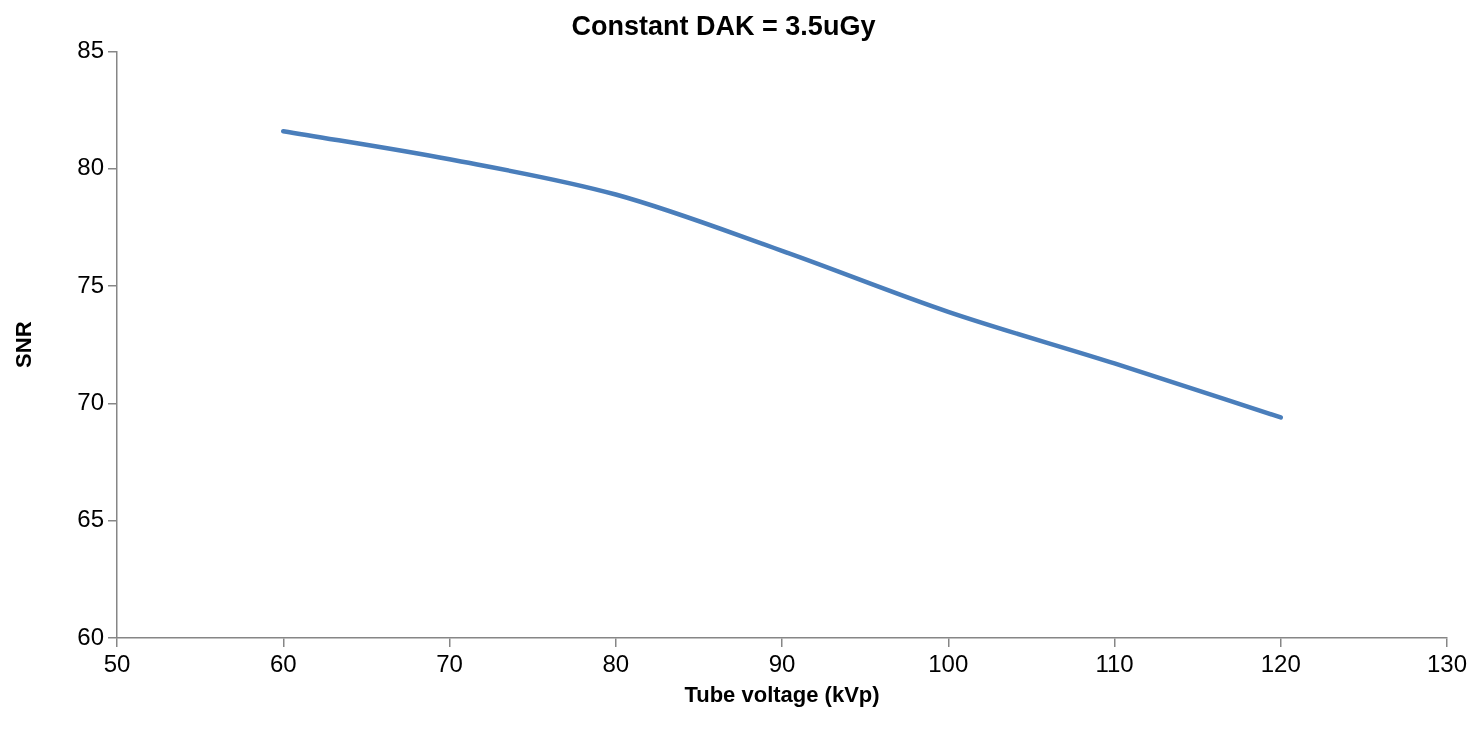 This screenshot has width=1484, height=739. What do you see at coordinates (90, 401) in the screenshot?
I see `y-tick-label: 70` at bounding box center [90, 401].